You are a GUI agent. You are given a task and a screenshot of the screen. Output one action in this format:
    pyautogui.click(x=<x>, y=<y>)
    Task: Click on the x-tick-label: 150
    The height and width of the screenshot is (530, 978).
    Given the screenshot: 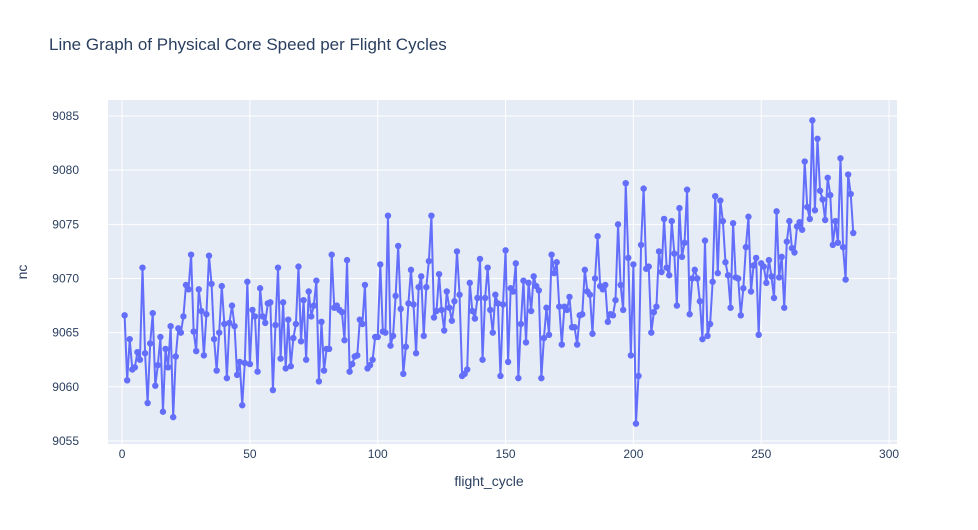 What is the action you would take?
    pyautogui.click(x=506, y=454)
    